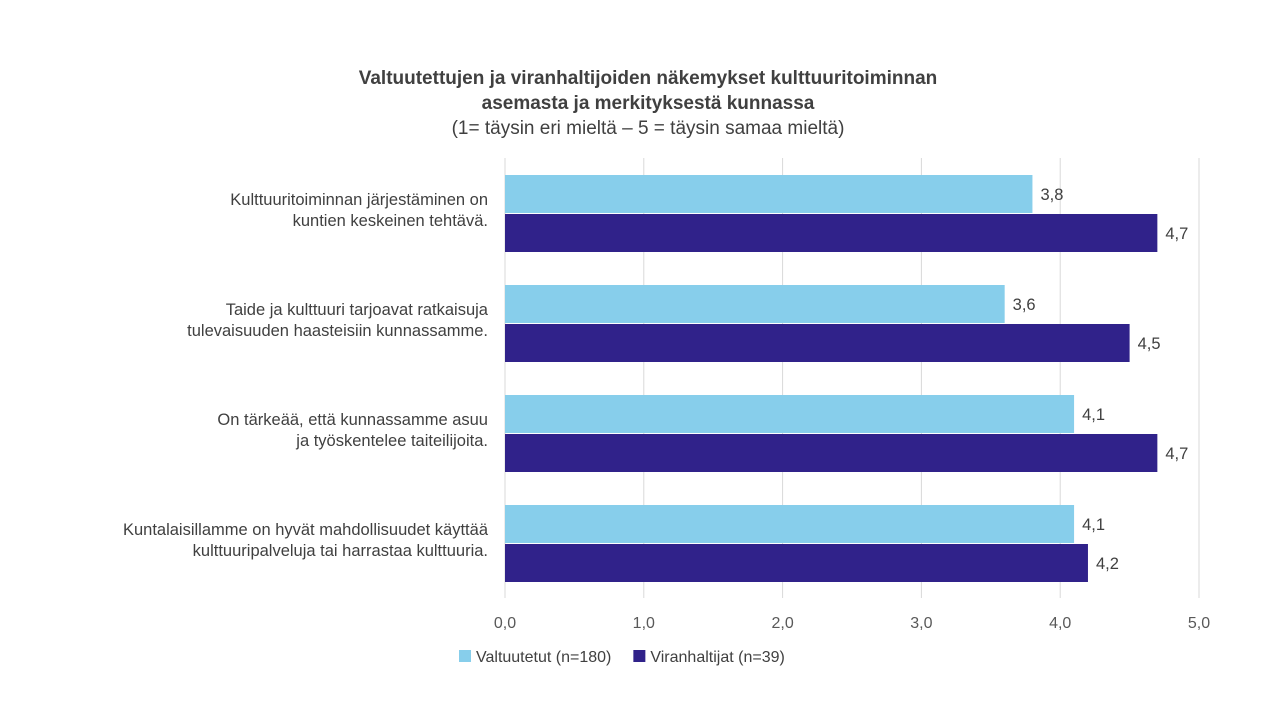 The image size is (1280, 720). I want to click on x-tick-label: 3,0, so click(921, 623).